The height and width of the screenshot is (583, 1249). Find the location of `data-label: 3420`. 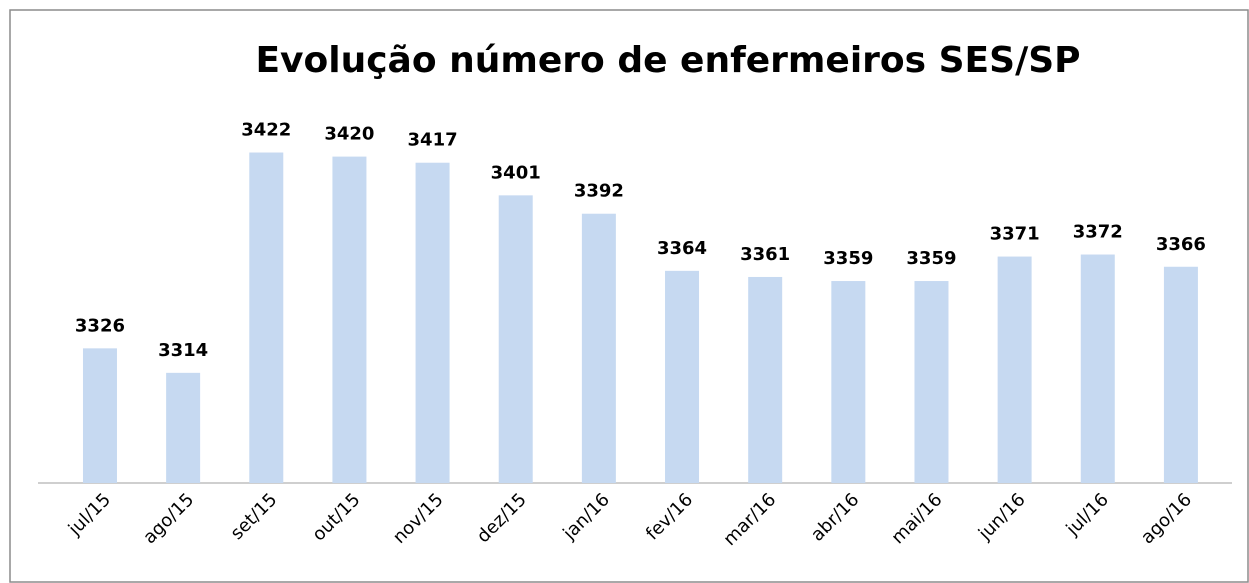

data-label: 3420 is located at coordinates (349, 134).